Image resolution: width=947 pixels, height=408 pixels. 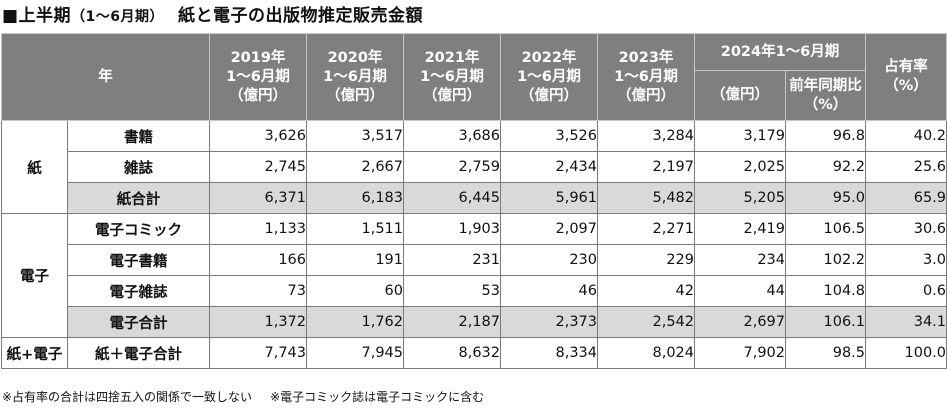 What do you see at coordinates (258, 353) in the screenshot?
I see `cell: 7,743` at bounding box center [258, 353].